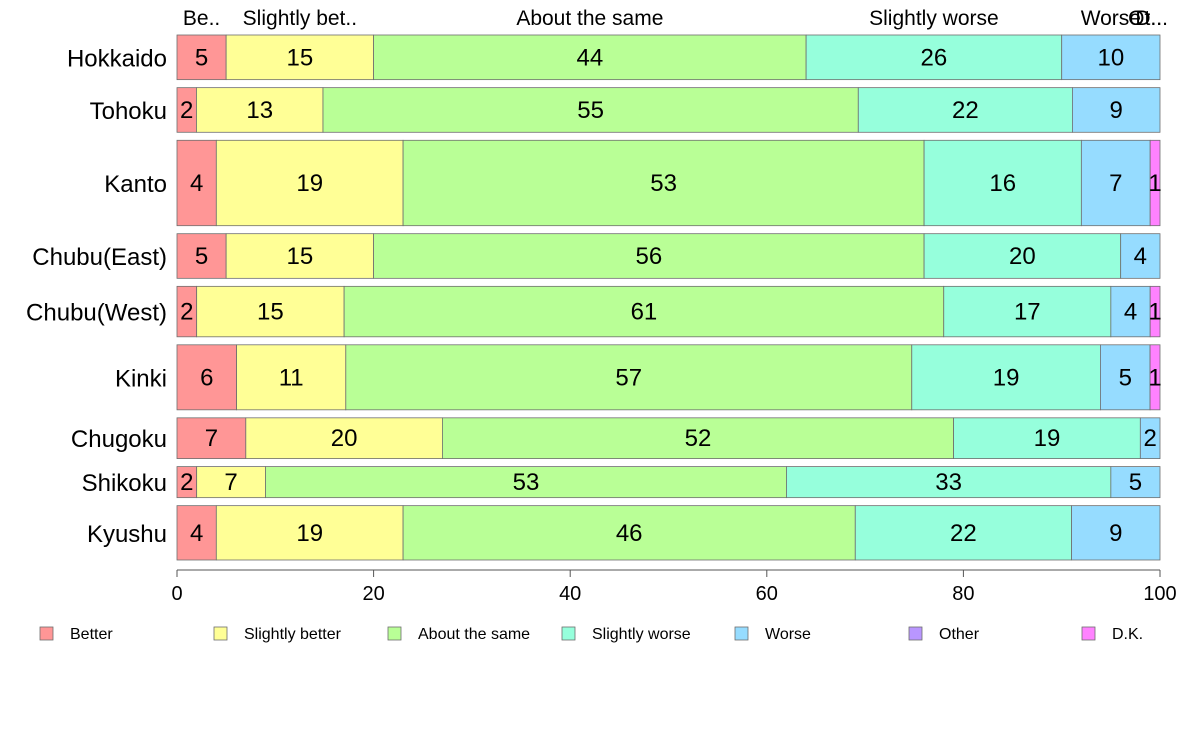 This screenshot has width=1188, height=741. Describe the element at coordinates (99, 257) in the screenshot. I see `y-tick-label: Chubu(East)` at that location.